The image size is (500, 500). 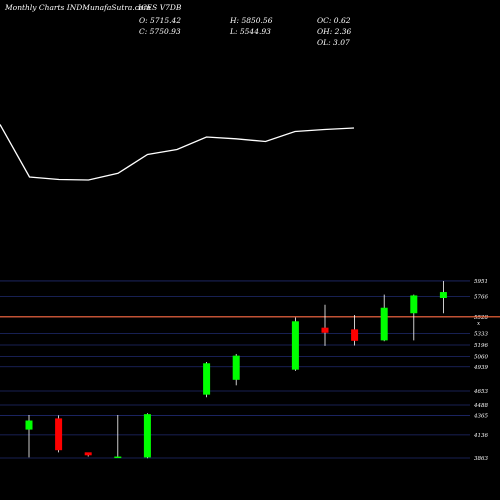 I want to click on y-tick-label: 4365, so click(x=480, y=416).